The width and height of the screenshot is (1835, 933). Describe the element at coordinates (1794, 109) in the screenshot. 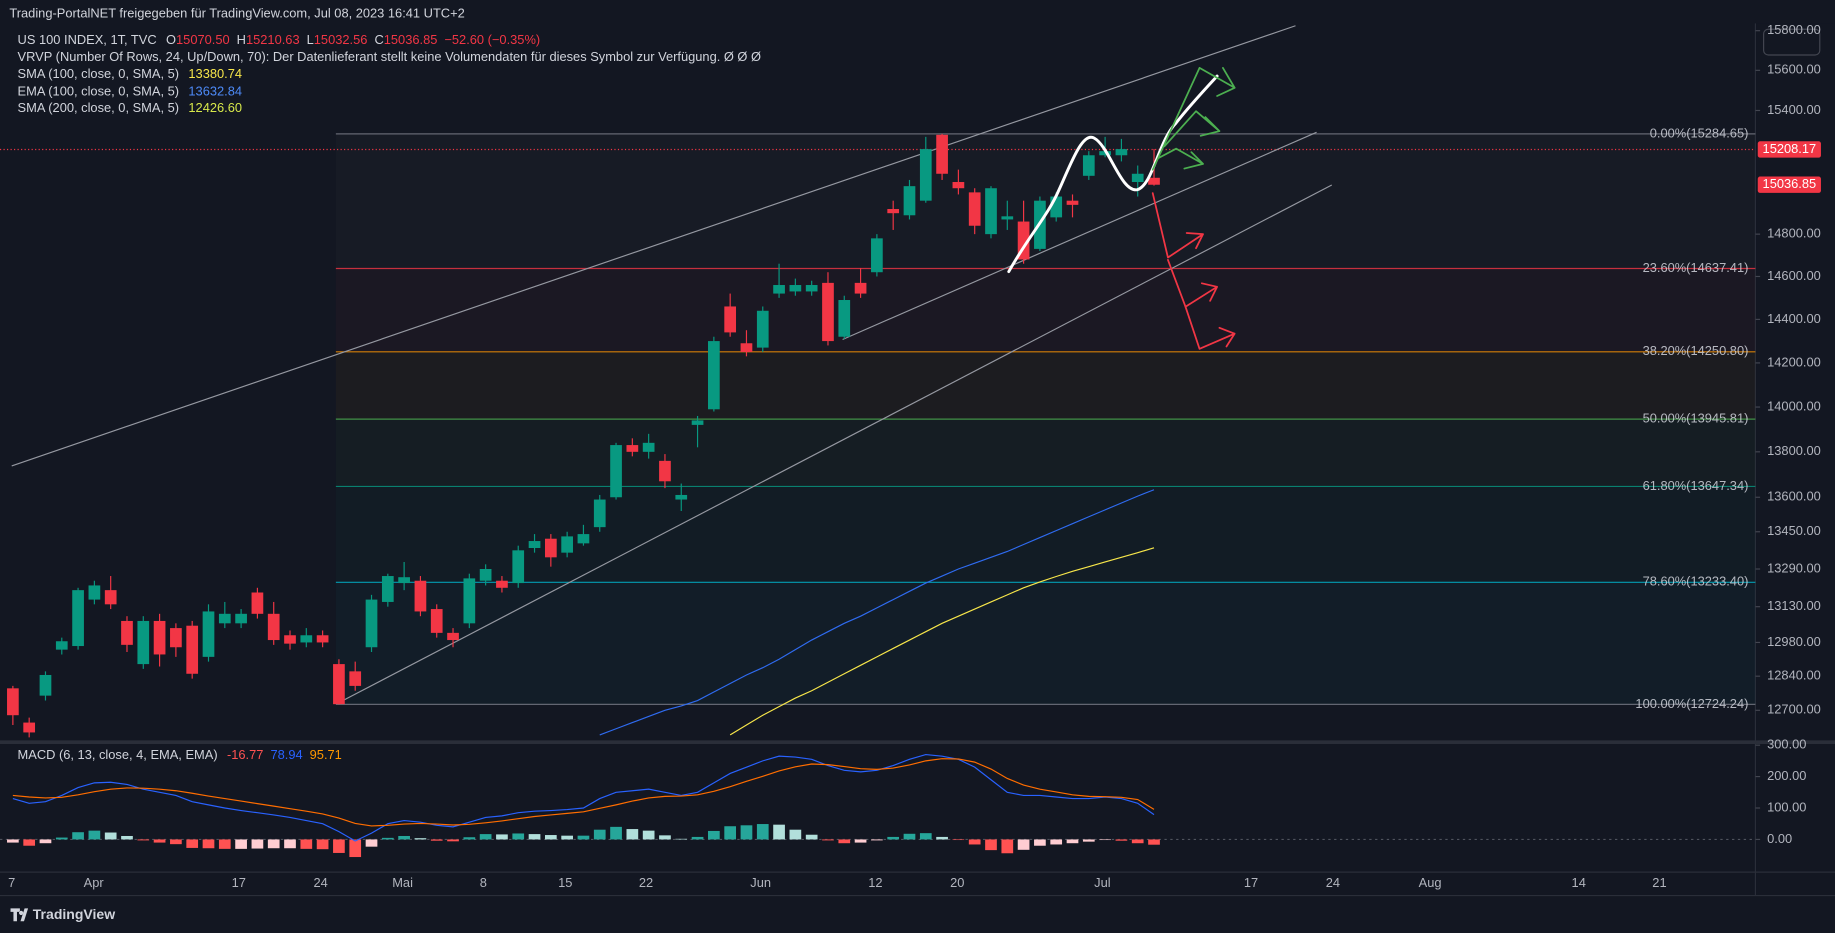

I see `price-tick-label: 15400.00` at that location.